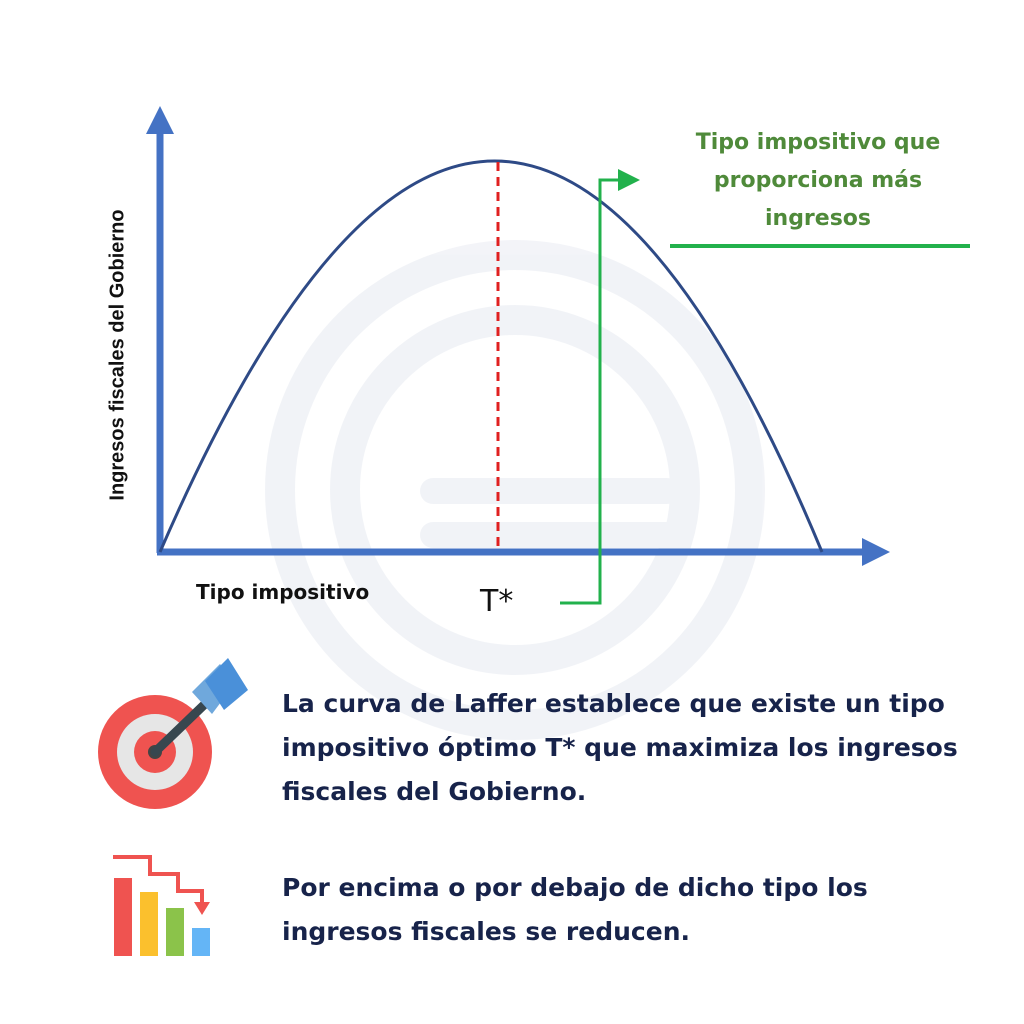 The image size is (1024, 1024). Describe the element at coordinates (497, 601) in the screenshot. I see `optimum-tax-label: T*` at that location.